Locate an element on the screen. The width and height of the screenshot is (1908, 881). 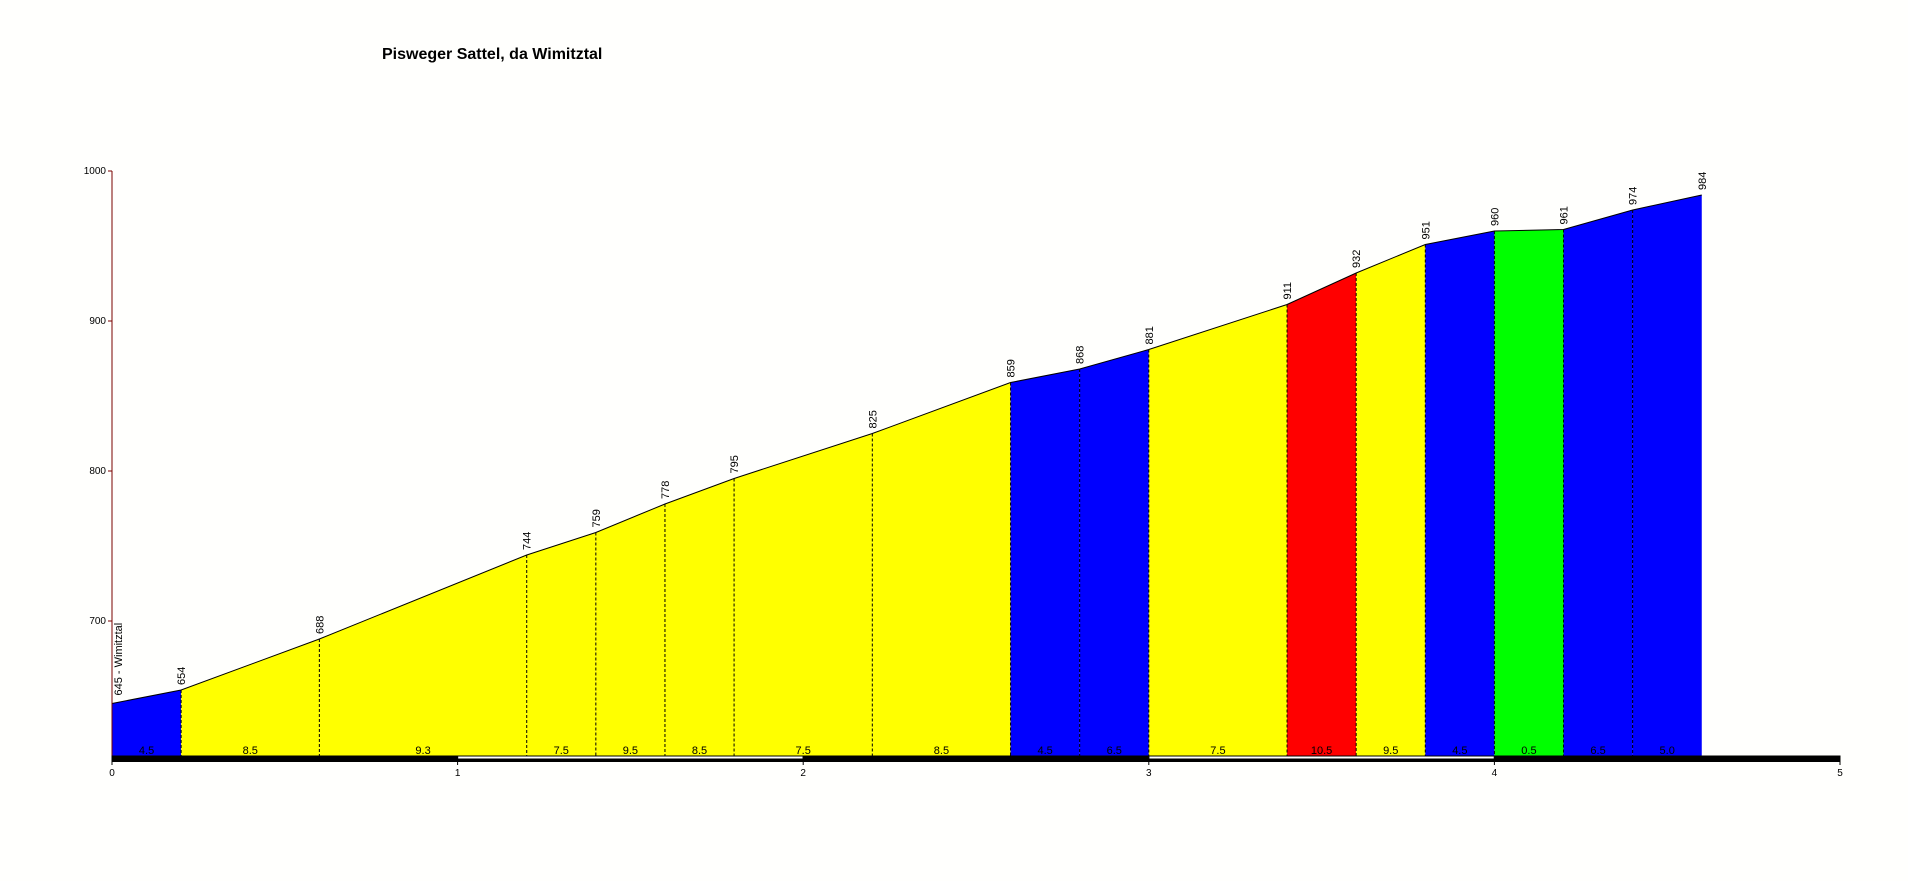
x-tick-label: 1 is located at coordinates (458, 773).